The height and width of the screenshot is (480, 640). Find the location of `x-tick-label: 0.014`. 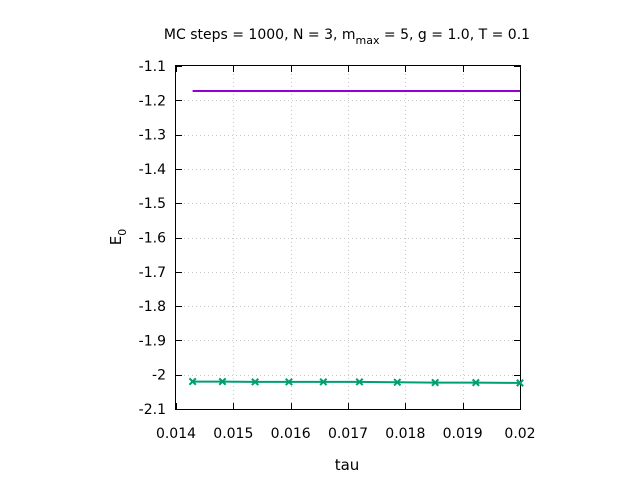

x-tick-label: 0.014 is located at coordinates (176, 434).